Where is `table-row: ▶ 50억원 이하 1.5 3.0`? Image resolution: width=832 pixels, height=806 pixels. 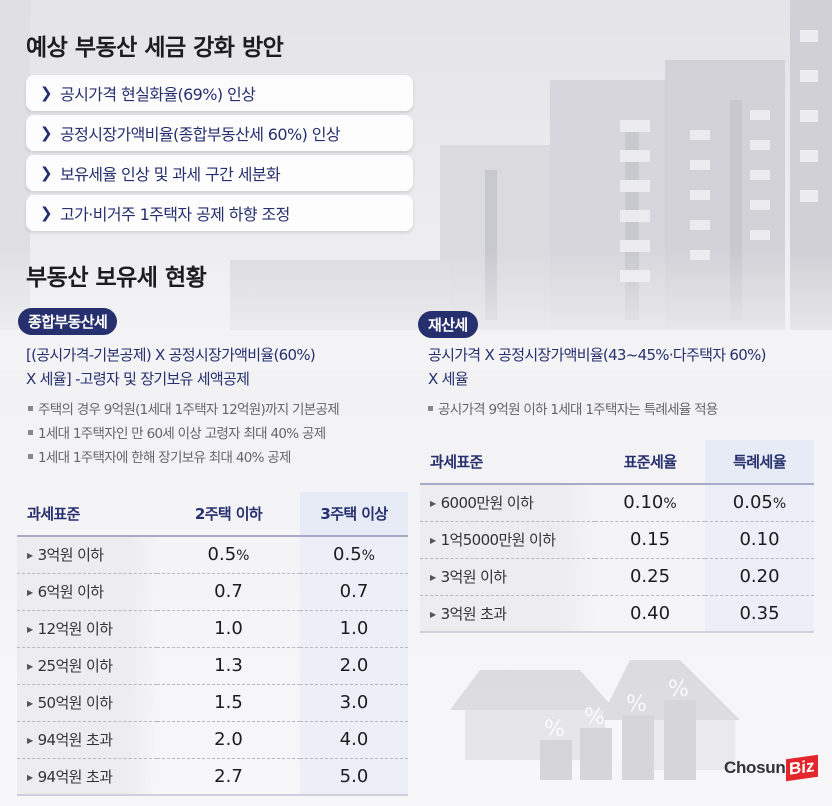
table-row: ▶ 50억원 이하 1.5 3.0 is located at coordinates (212, 703).